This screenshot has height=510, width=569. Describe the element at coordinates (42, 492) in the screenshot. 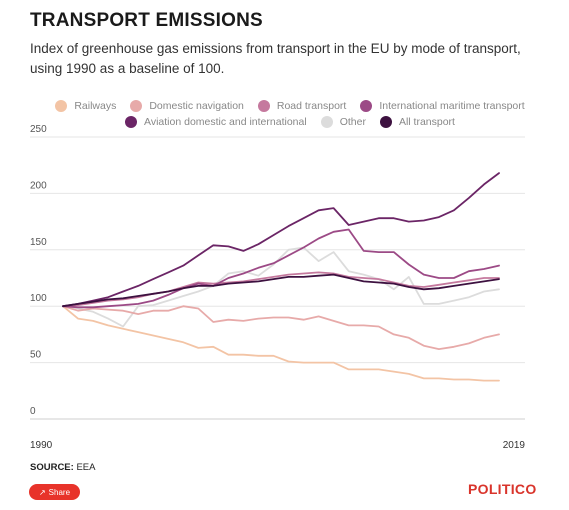

I see `share-icon: ↗` at that location.